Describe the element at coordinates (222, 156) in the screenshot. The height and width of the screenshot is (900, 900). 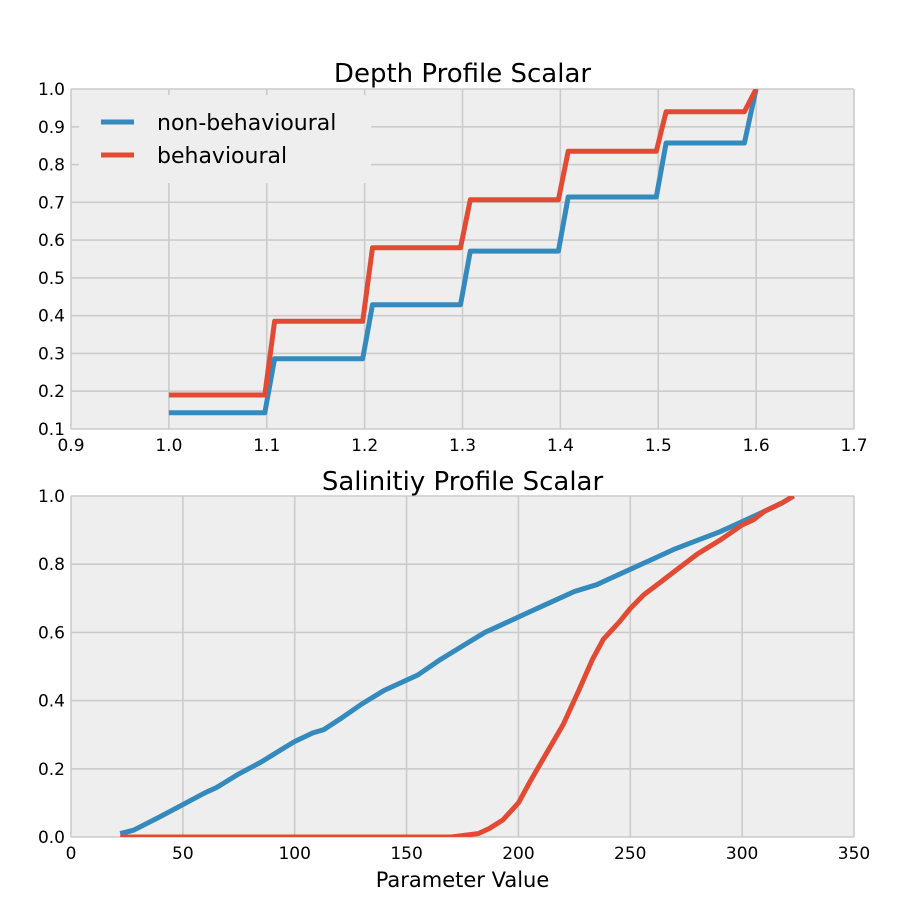
I see `legend-label: behavioural` at that location.